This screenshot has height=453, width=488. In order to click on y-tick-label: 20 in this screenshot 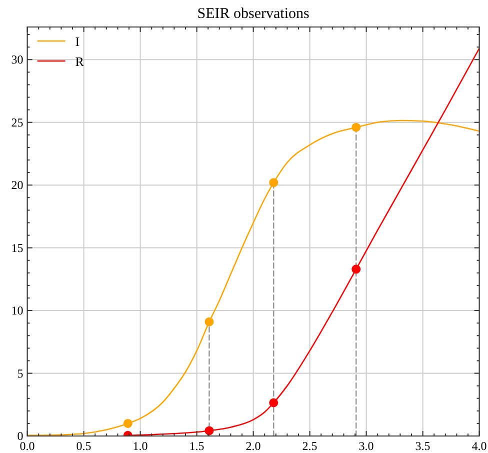, I will do `click(17, 185)`.